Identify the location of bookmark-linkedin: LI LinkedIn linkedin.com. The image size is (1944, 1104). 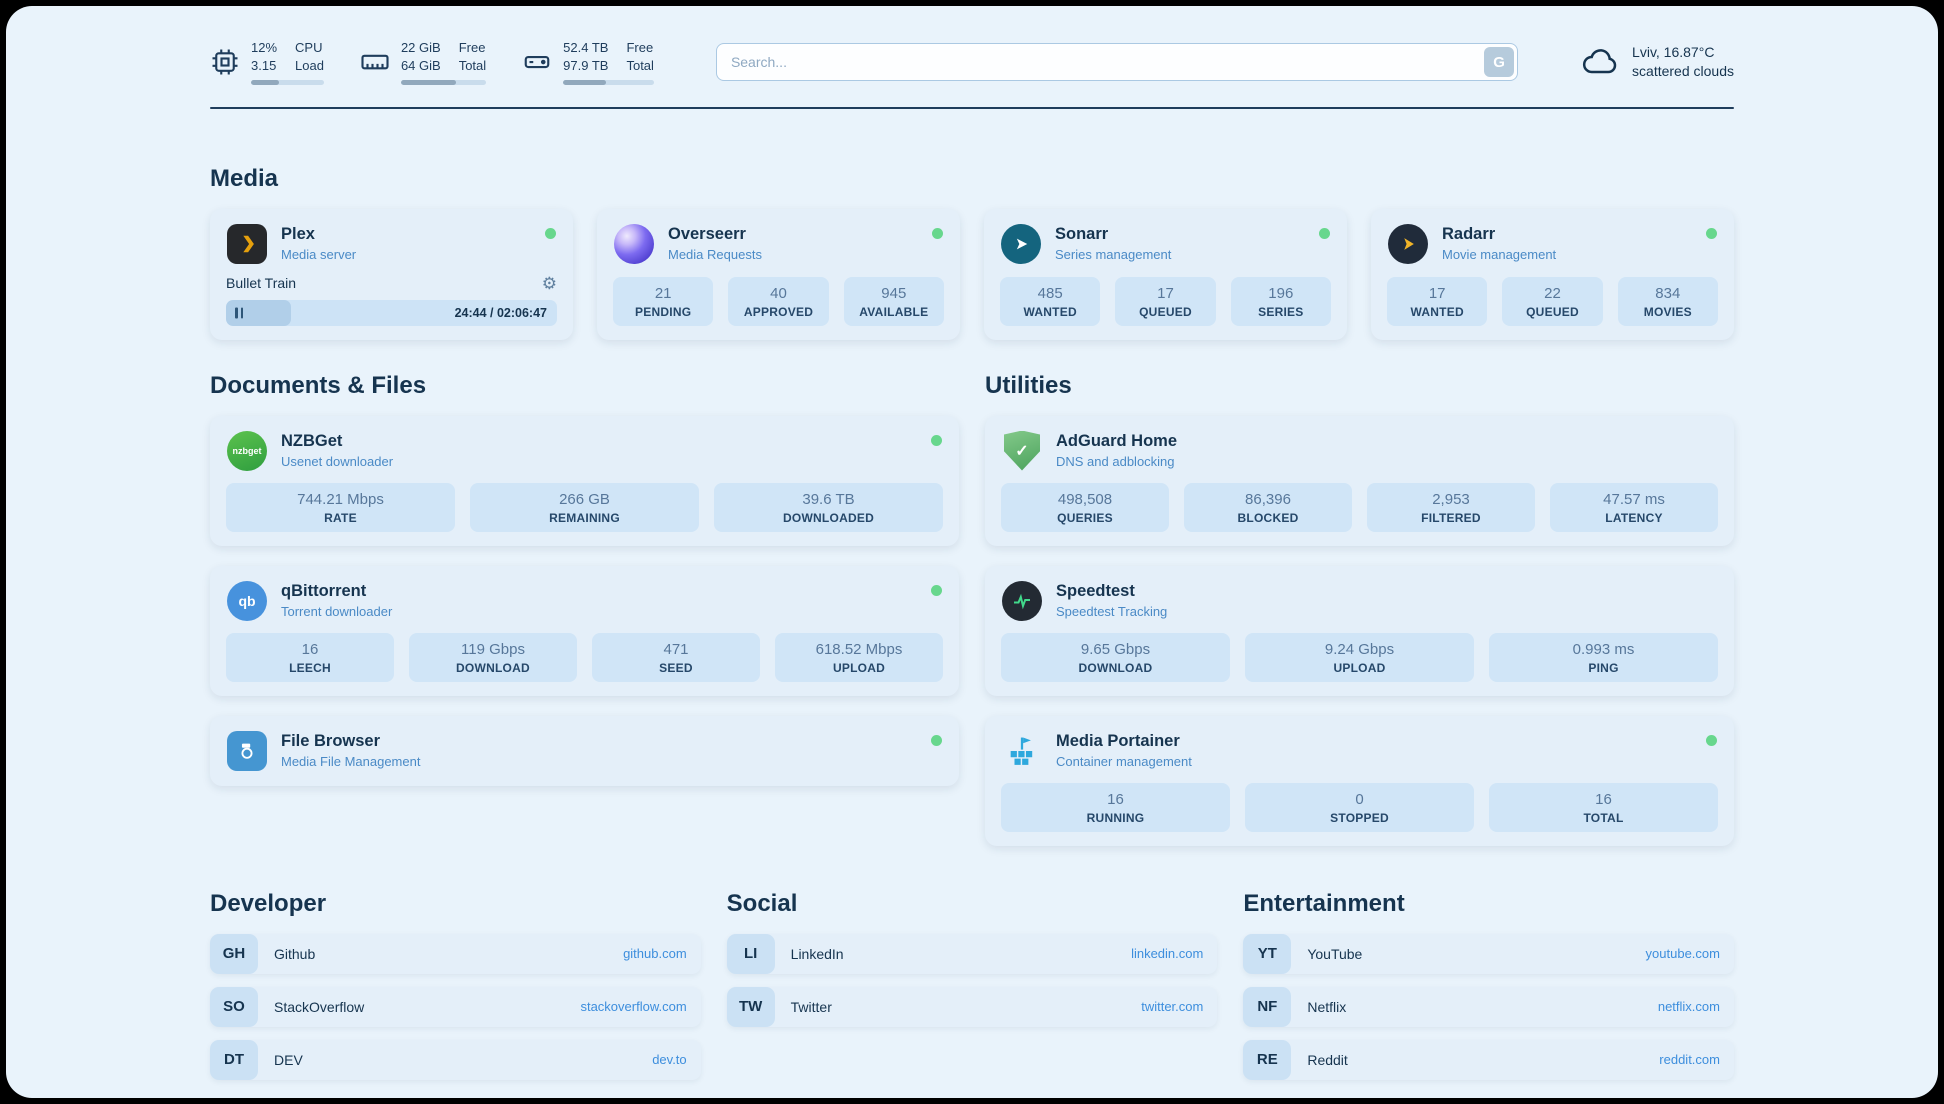
(972, 953).